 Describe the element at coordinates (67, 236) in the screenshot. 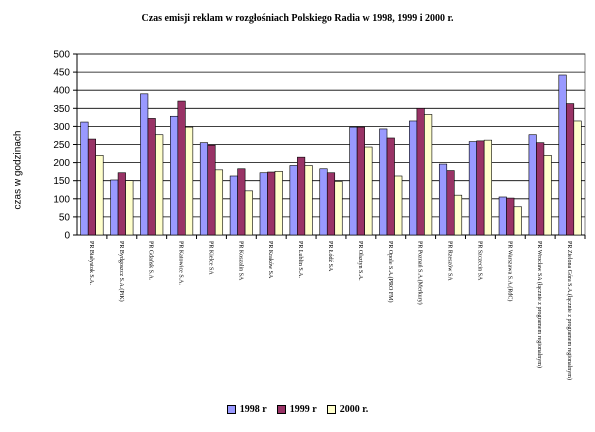

I see `y-tick-label: 0` at that location.